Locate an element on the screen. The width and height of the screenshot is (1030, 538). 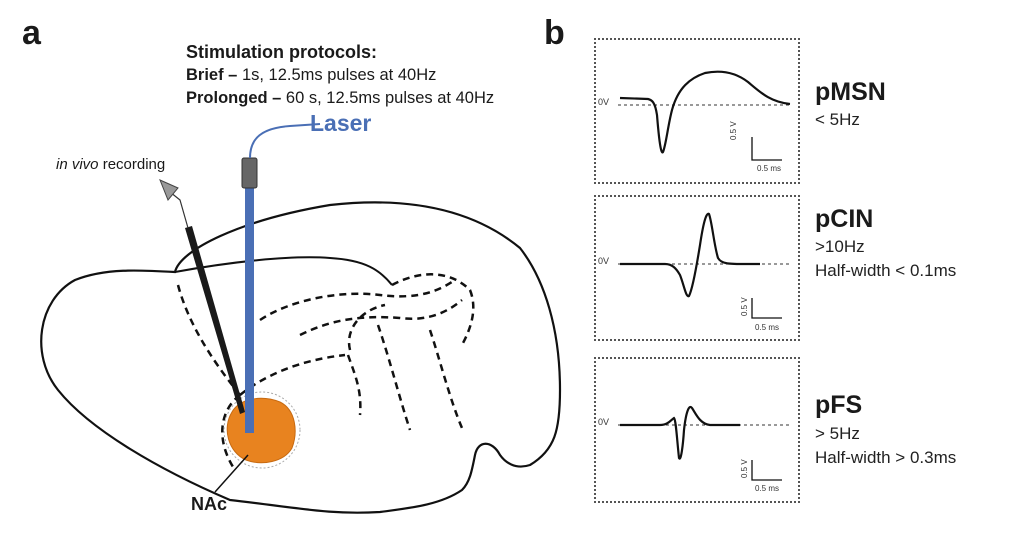
protocol-brief: Brief – 1s, 12.5ms pulses at 40Hz is located at coordinates (311, 75).